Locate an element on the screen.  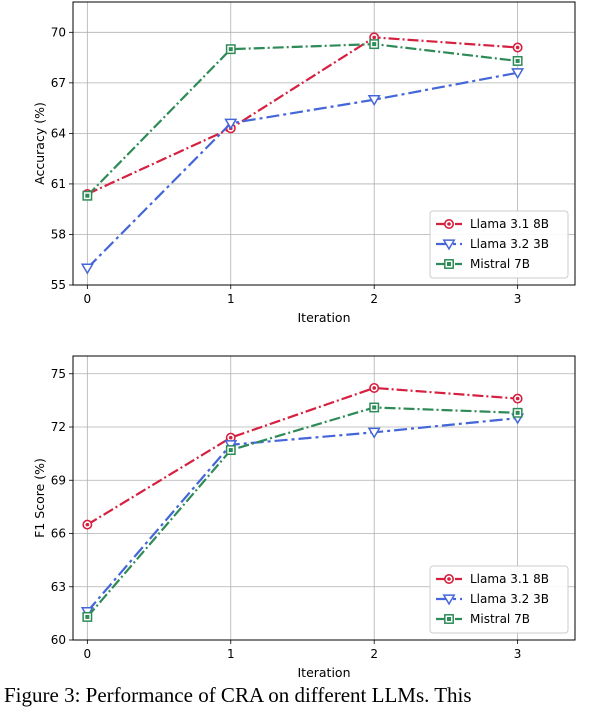
y-tick-label: 72 is located at coordinates (58, 427).